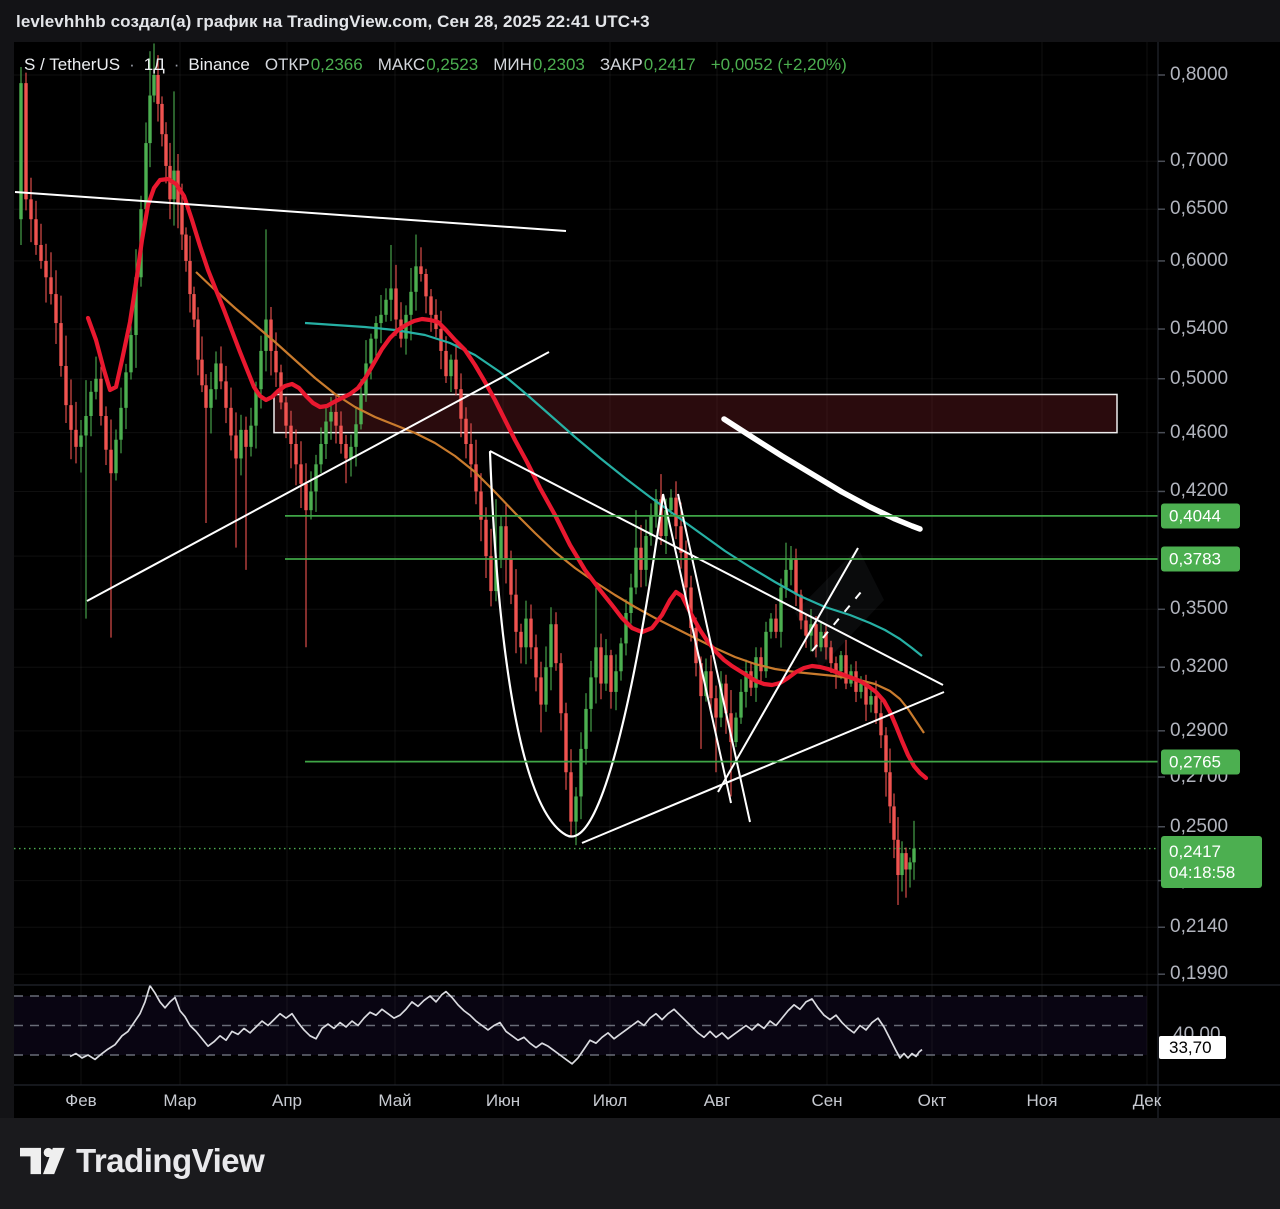 The image size is (1280, 1209). Describe the element at coordinates (154, 64) in the screenshot. I see `interval-value: 1Д` at that location.